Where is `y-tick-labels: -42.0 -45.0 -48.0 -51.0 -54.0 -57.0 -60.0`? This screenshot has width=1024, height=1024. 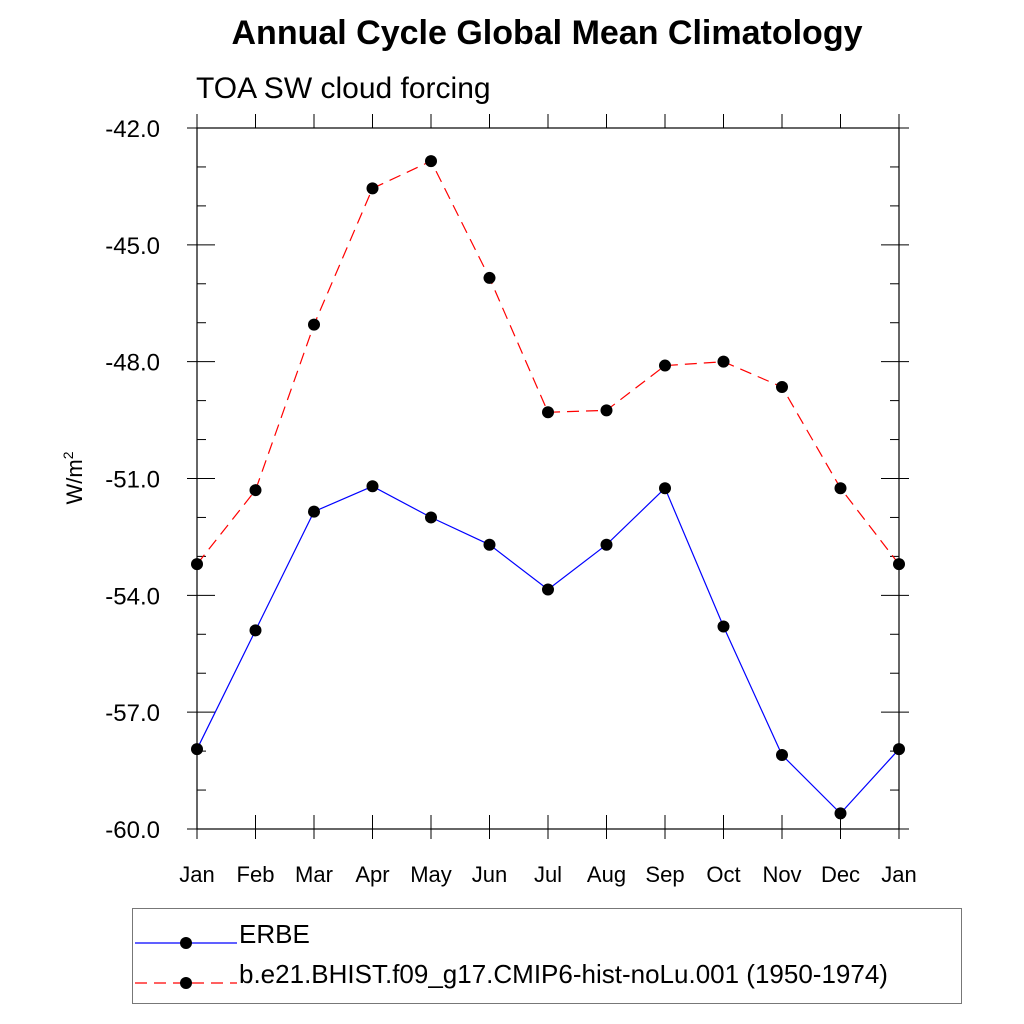
y-tick-labels: -42.0 -45.0 -48.0 -51.0 -54.0 -57.0 -60.0 is located at coordinates (132, 480).